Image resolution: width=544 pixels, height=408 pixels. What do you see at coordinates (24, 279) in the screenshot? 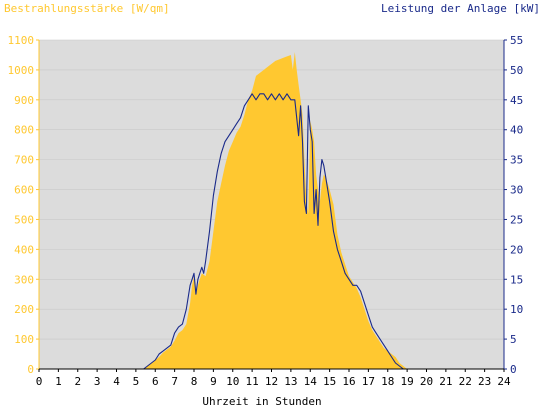
I see `y-left-tick-label: 300` at bounding box center [24, 279].